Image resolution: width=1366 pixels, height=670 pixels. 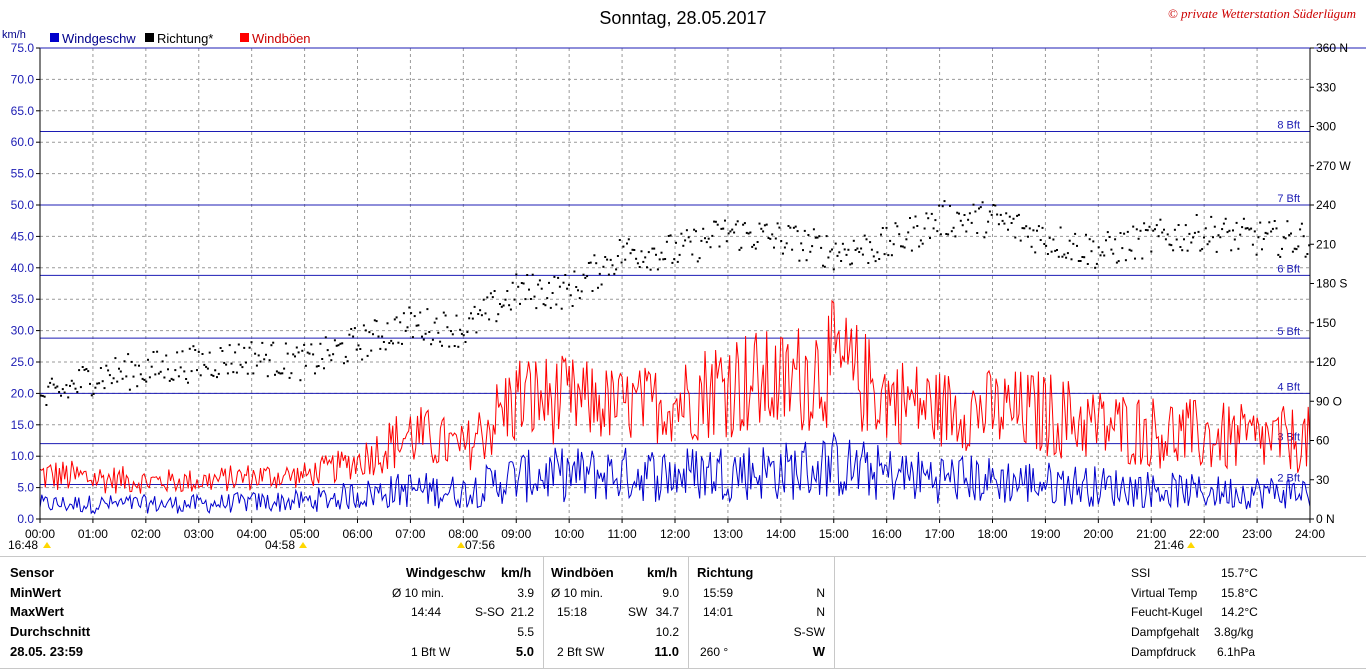 What do you see at coordinates (725, 572) in the screenshot?
I see `hdr-direction: Richtung` at bounding box center [725, 572].